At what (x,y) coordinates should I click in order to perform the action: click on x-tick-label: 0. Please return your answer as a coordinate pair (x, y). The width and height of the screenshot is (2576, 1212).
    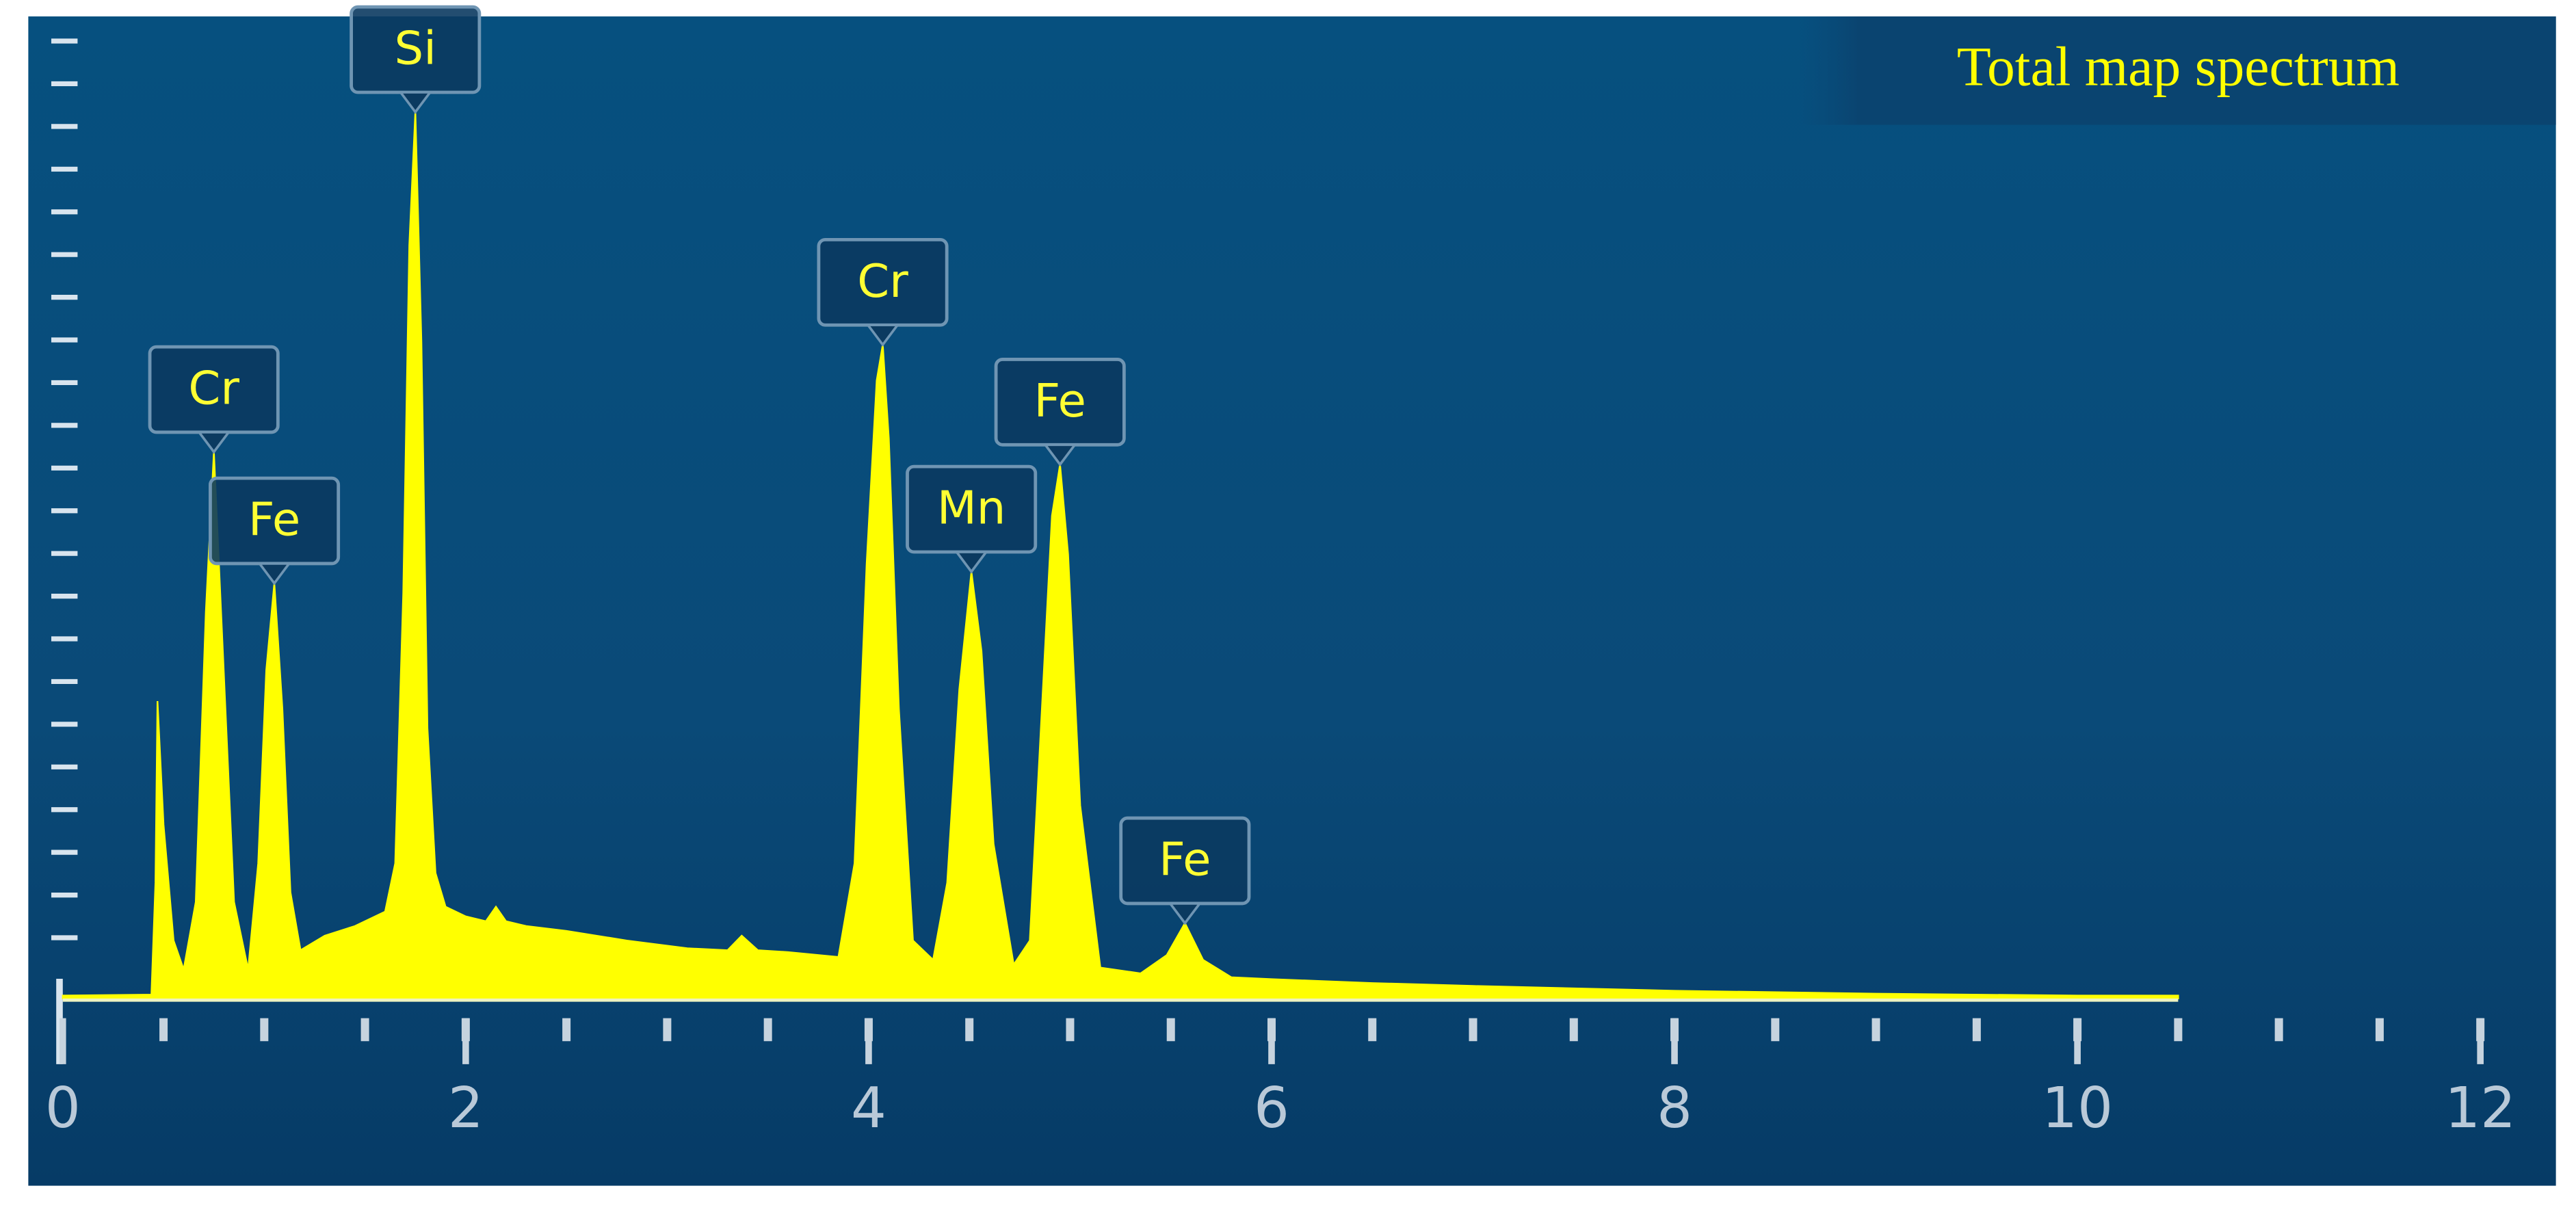
    Looking at the image, I should click on (63, 1109).